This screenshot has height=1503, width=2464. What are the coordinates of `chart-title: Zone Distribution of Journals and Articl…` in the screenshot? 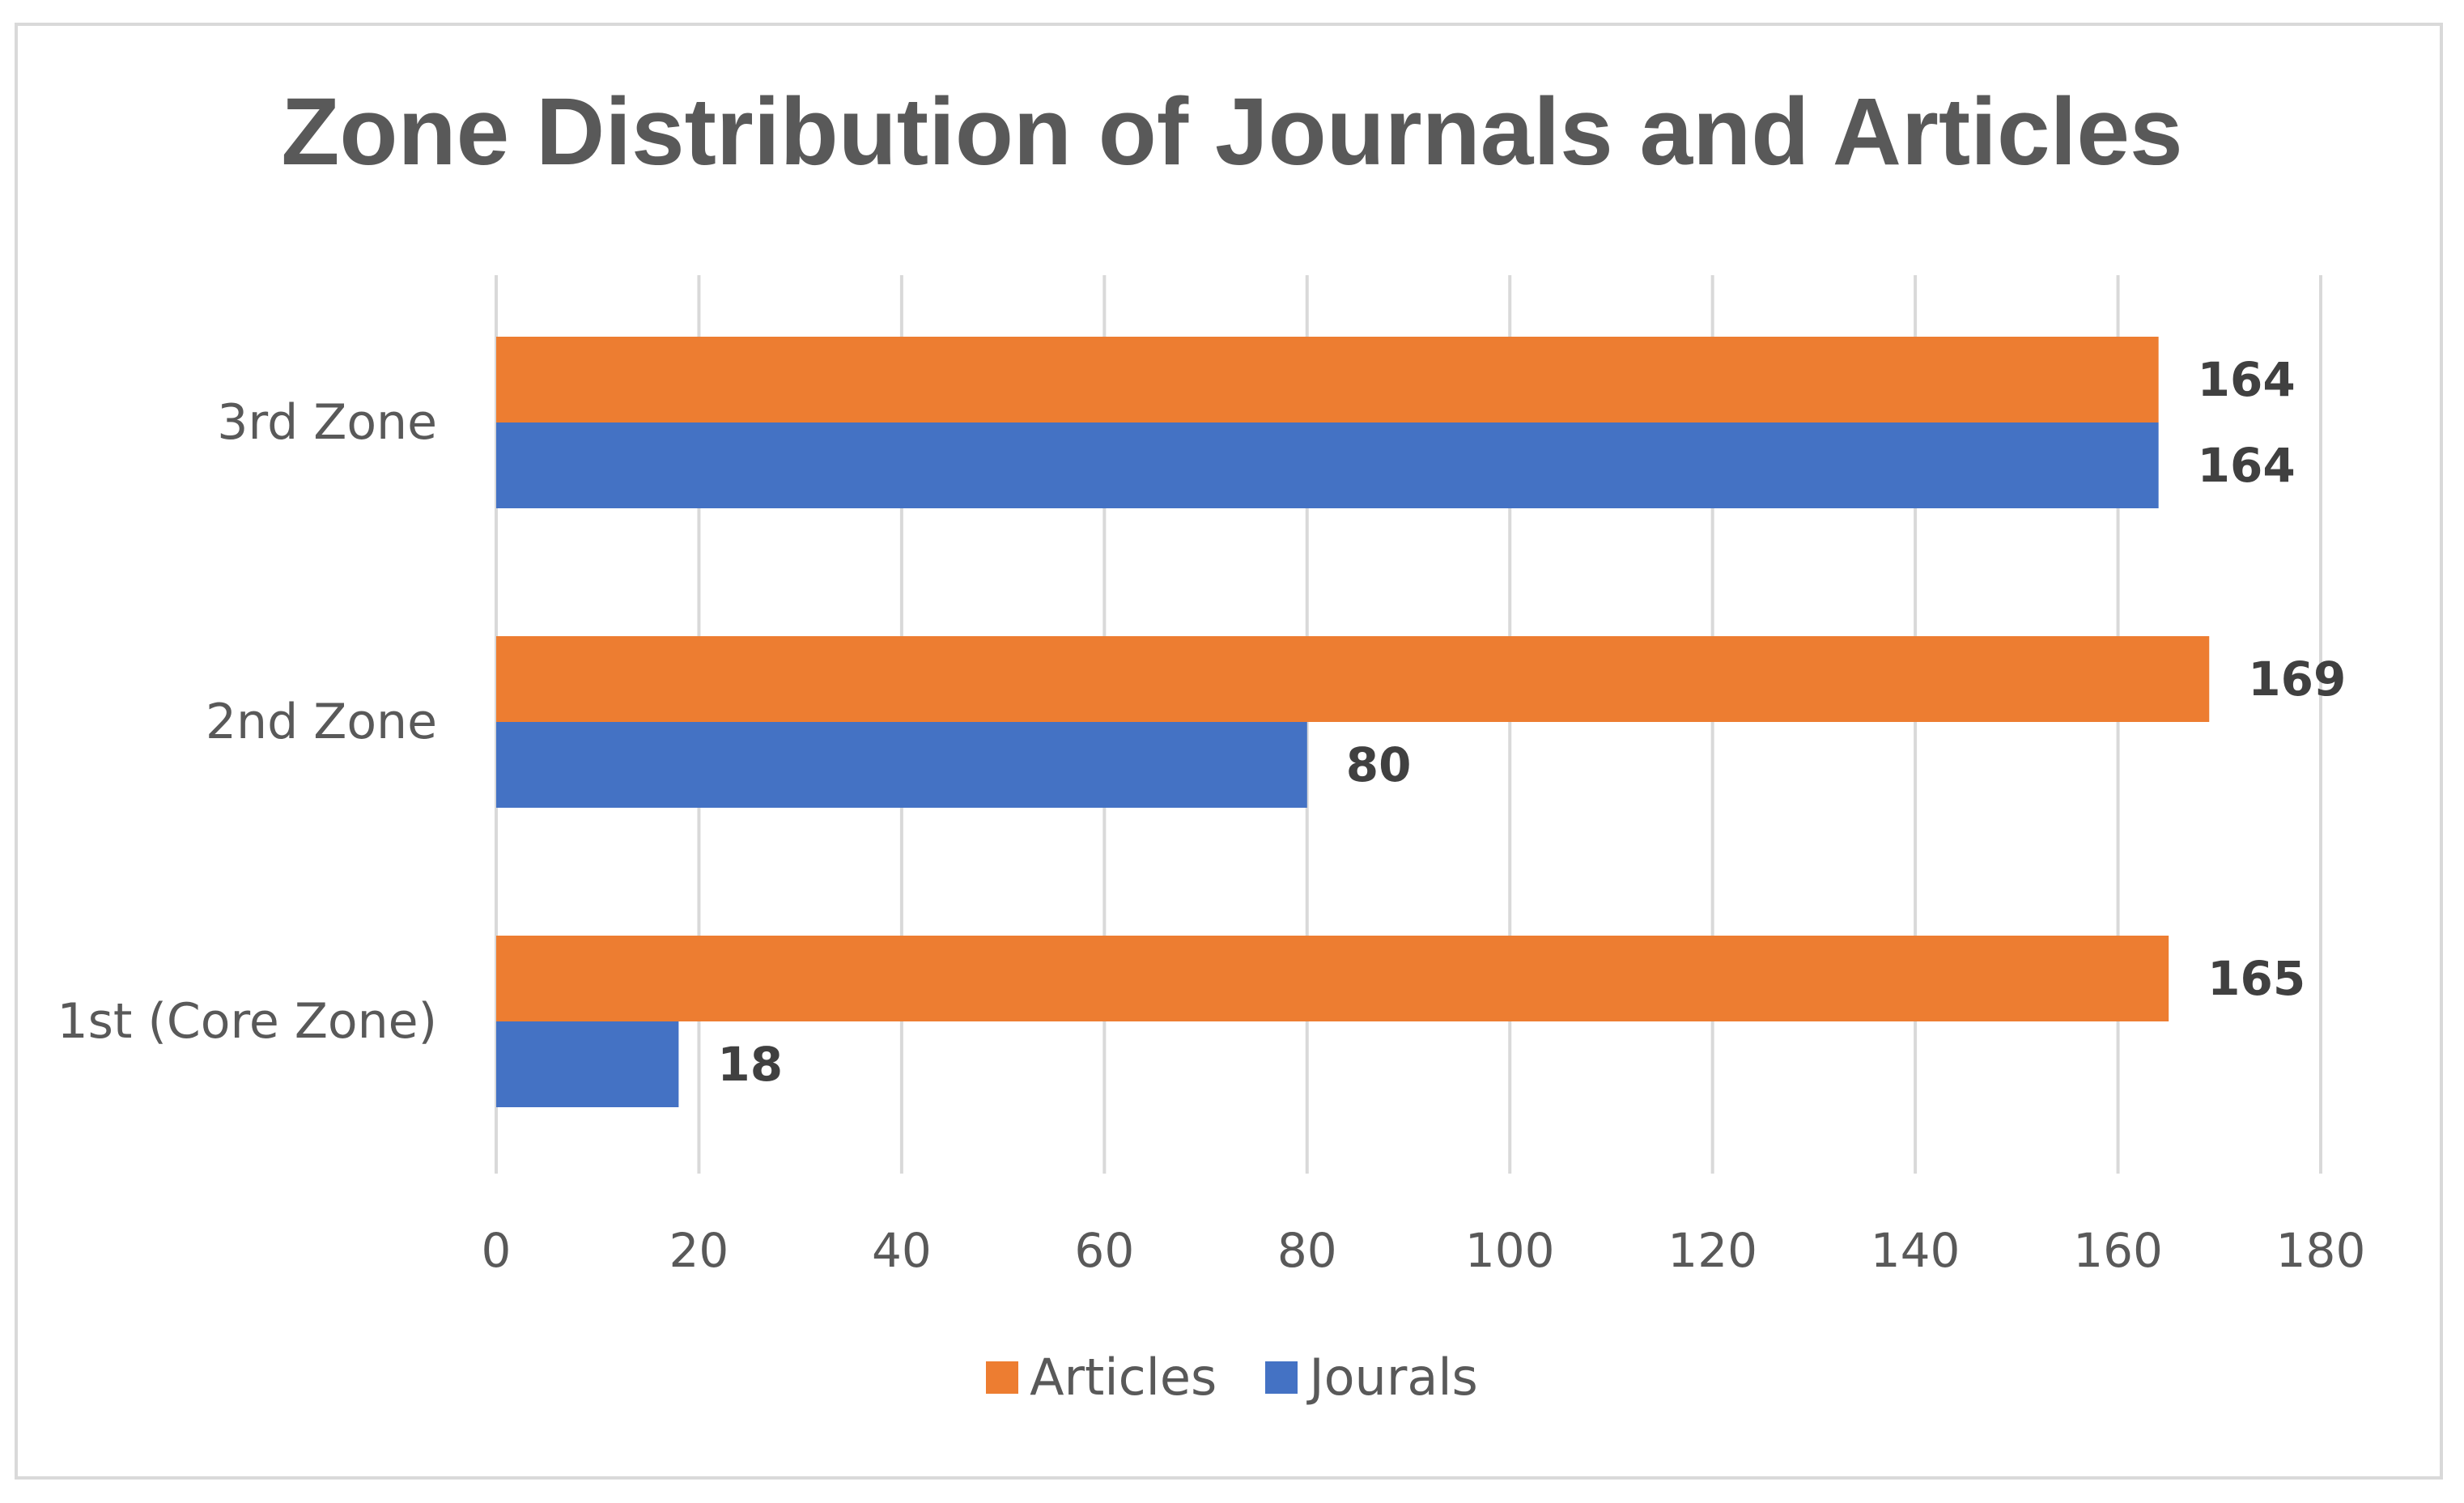 It's located at (1232, 132).